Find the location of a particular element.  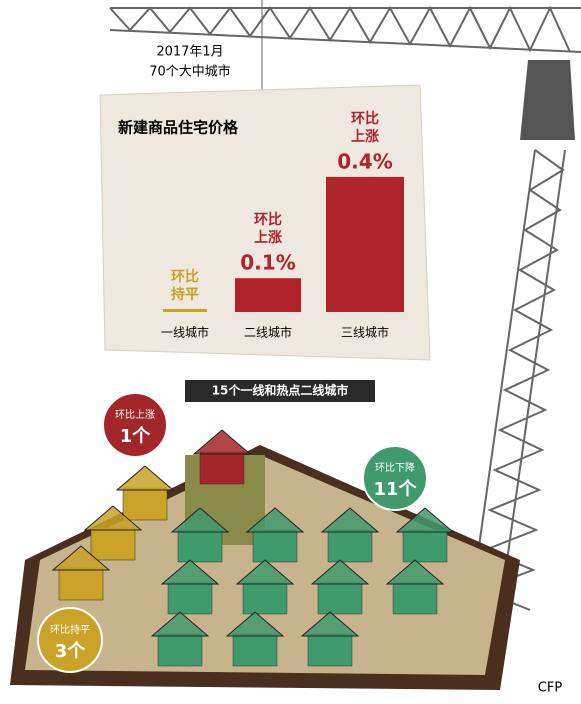

value-label: 持平 is located at coordinates (185, 294).